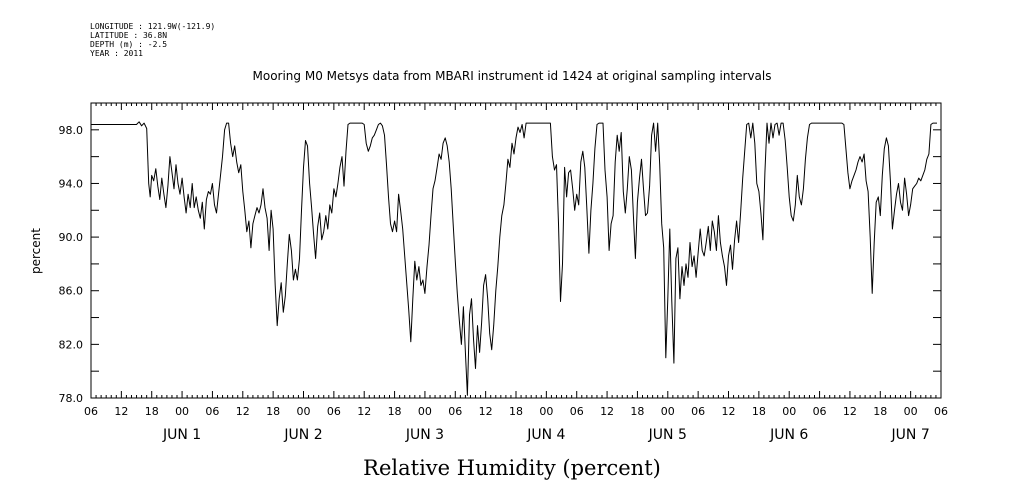  What do you see at coordinates (667, 435) in the screenshot?
I see `x-date-label: JUN 5` at bounding box center [667, 435].